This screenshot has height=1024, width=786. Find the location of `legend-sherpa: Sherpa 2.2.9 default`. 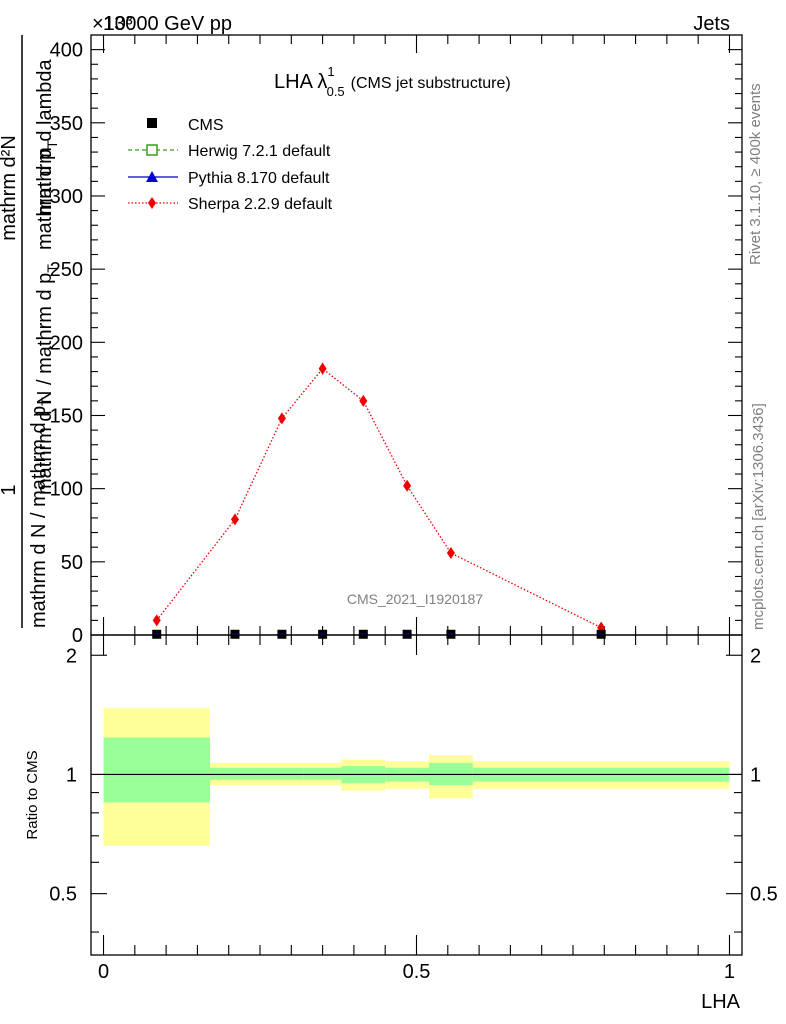

legend-sherpa: Sherpa 2.2.9 default is located at coordinates (230, 204).